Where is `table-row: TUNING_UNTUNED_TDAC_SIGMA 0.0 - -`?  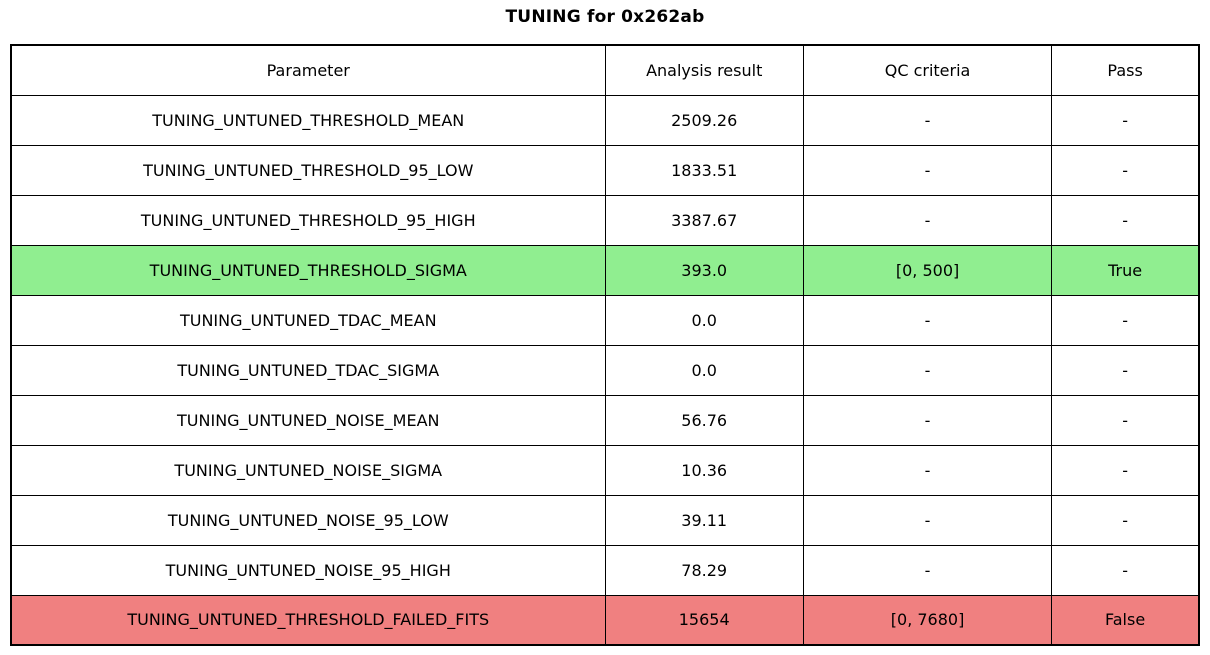 table-row: TUNING_UNTUNED_TDAC_SIGMA 0.0 - - is located at coordinates (605, 370).